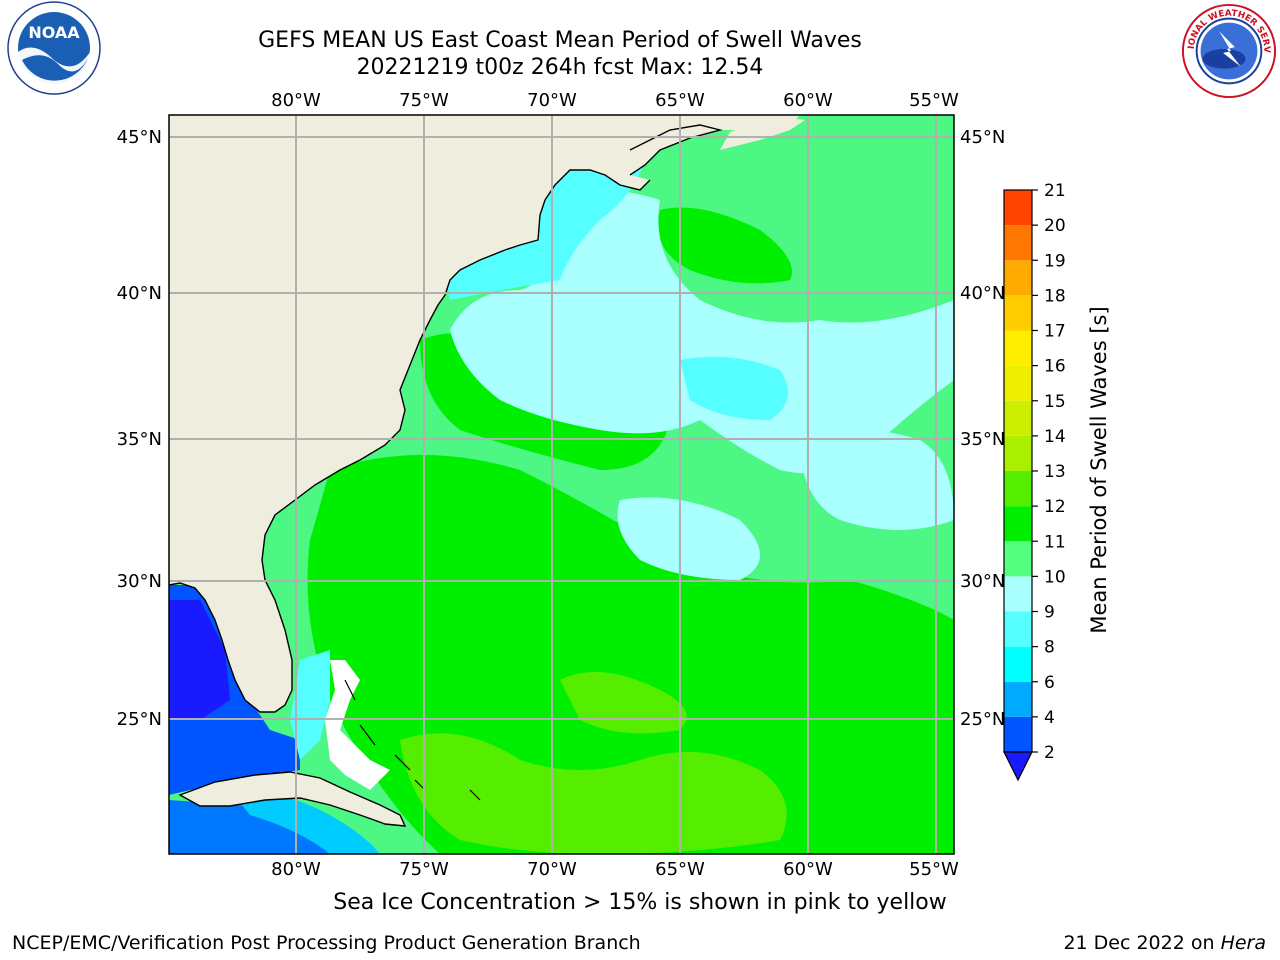 The height and width of the screenshot is (960, 1280). I want to click on nova-scotia-land, so click(762, 134).